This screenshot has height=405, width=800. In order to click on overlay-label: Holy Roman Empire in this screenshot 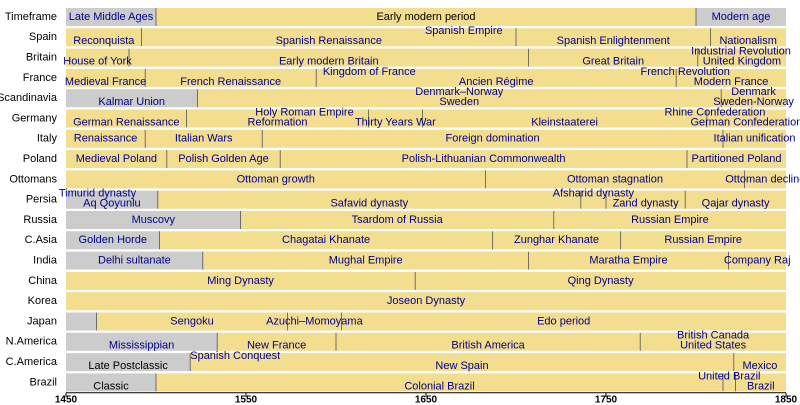, I will do `click(304, 112)`.